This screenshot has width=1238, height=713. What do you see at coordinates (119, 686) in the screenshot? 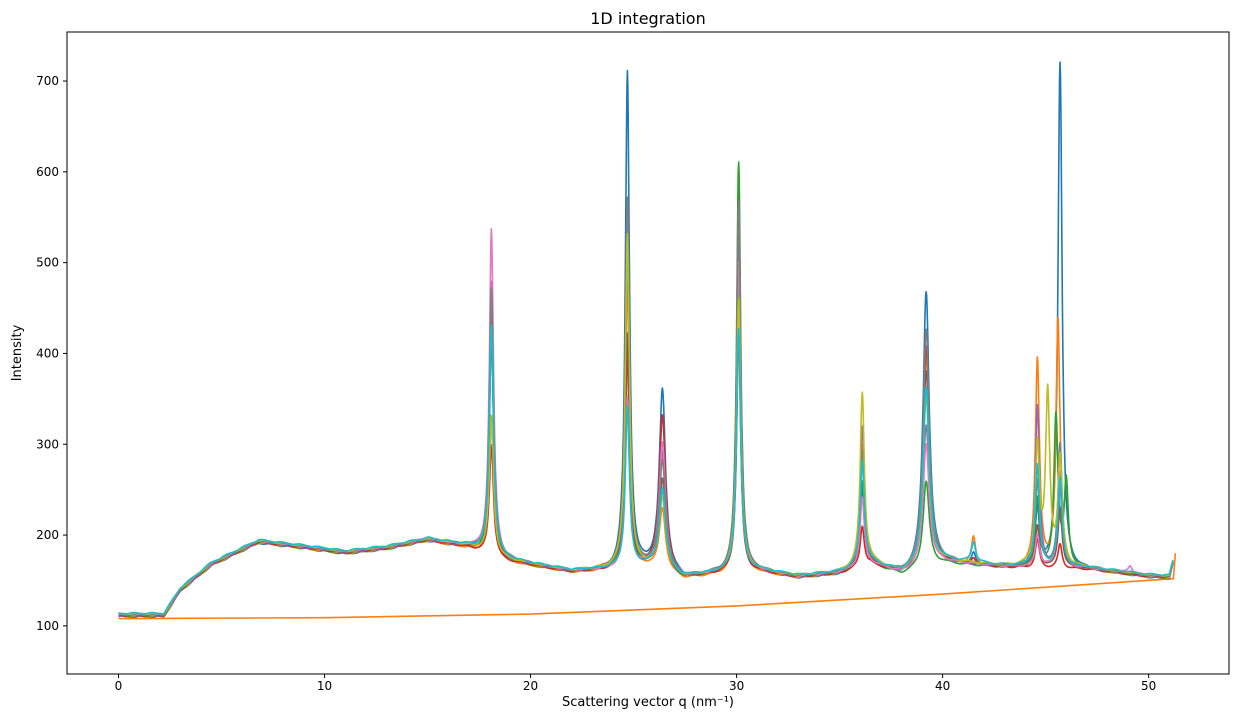
I see `x-tick-label: 0` at bounding box center [119, 686].